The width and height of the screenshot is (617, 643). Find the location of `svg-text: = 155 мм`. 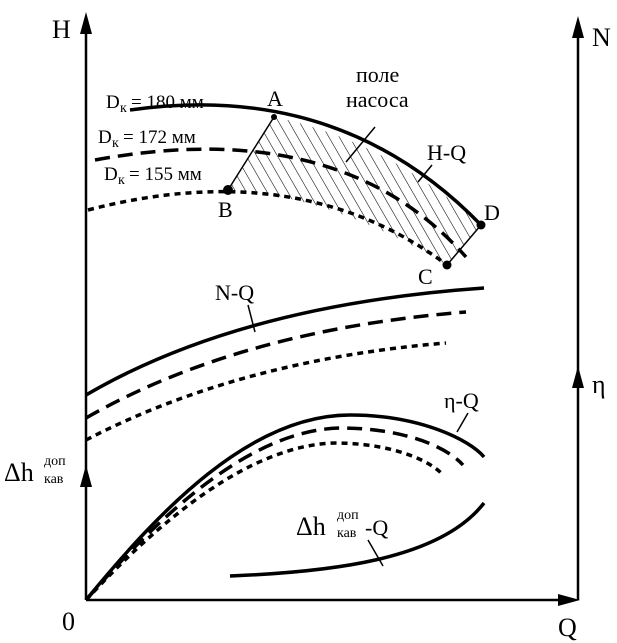

svg-text: = 155 мм is located at coordinates (165, 174).